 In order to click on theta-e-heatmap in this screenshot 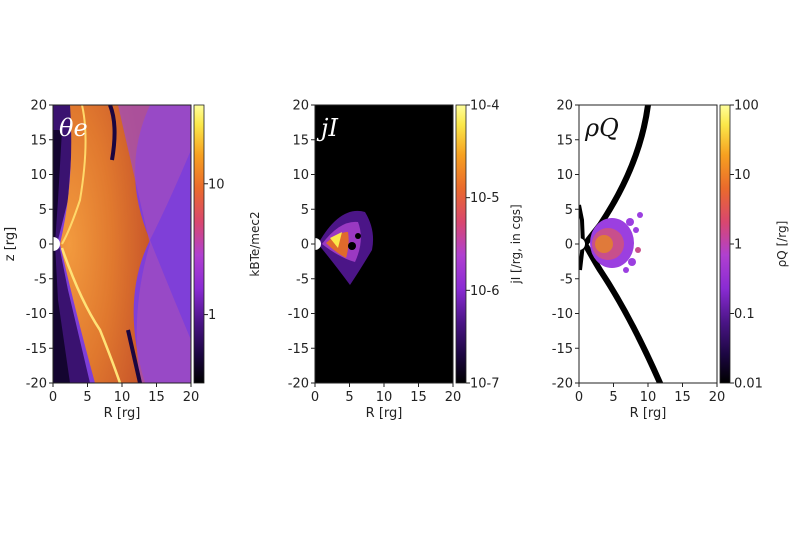, I will do `click(122, 244)`.